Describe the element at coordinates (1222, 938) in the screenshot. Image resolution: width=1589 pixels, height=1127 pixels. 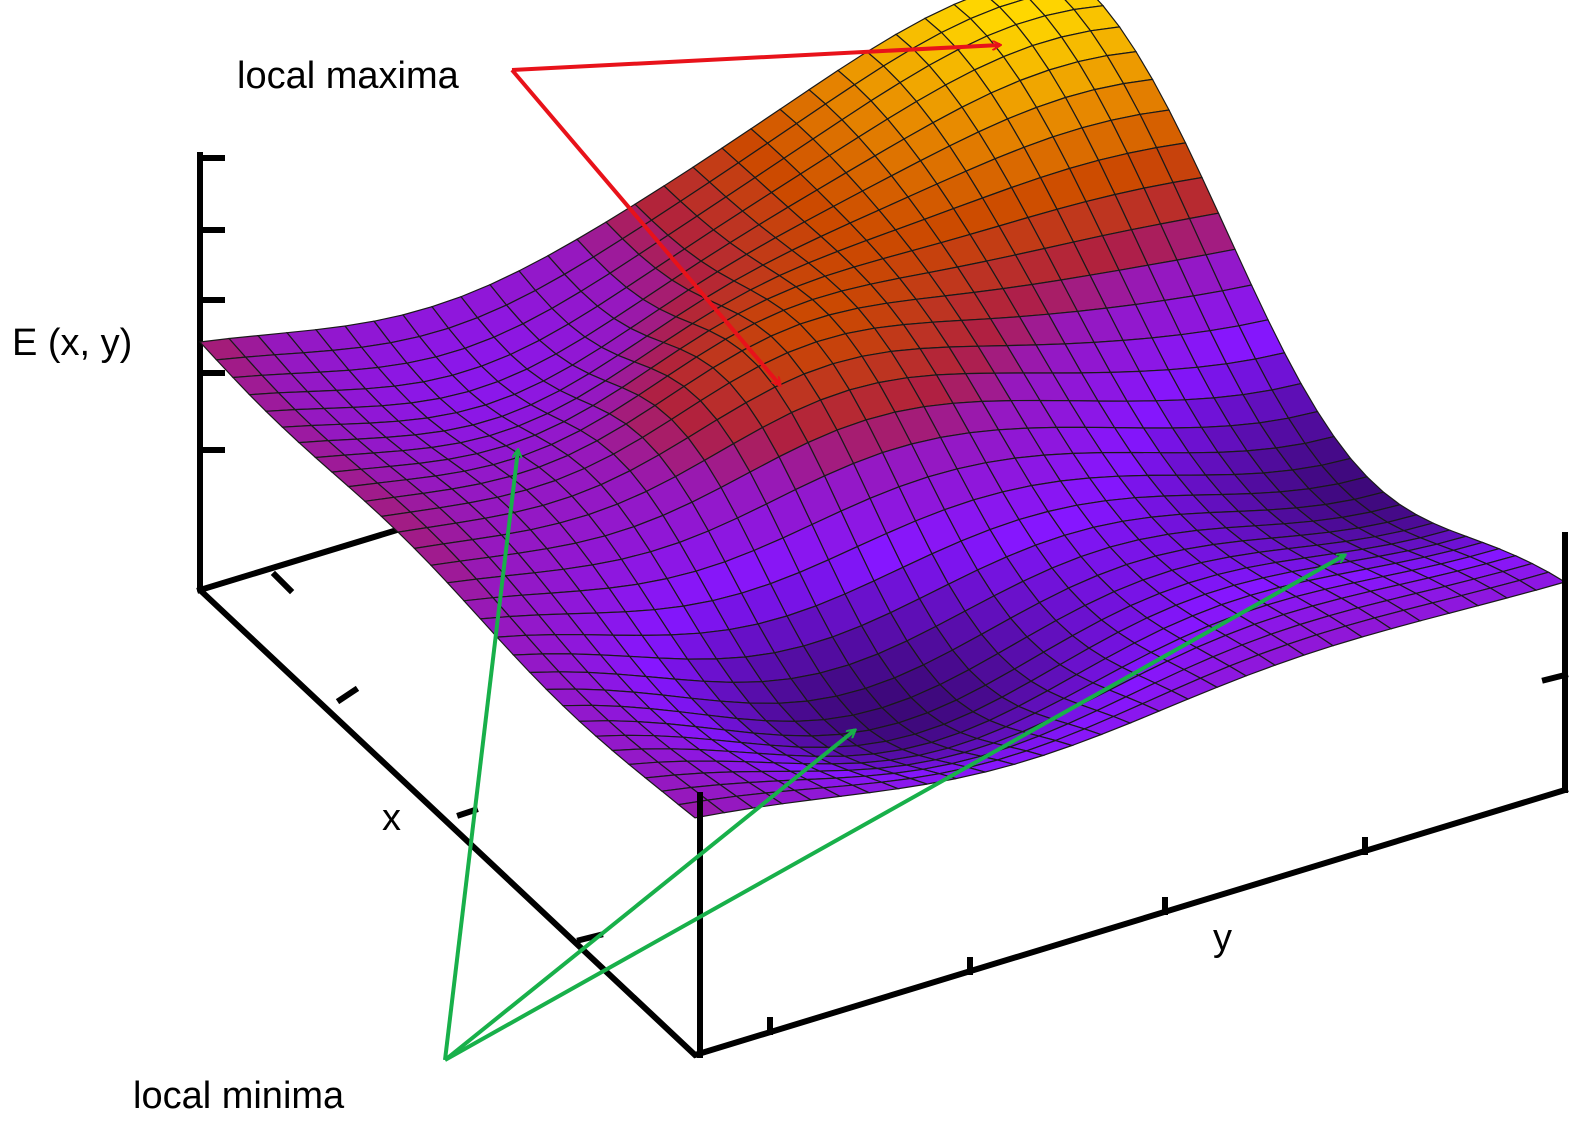
I see `y-axis-label: y` at that location.